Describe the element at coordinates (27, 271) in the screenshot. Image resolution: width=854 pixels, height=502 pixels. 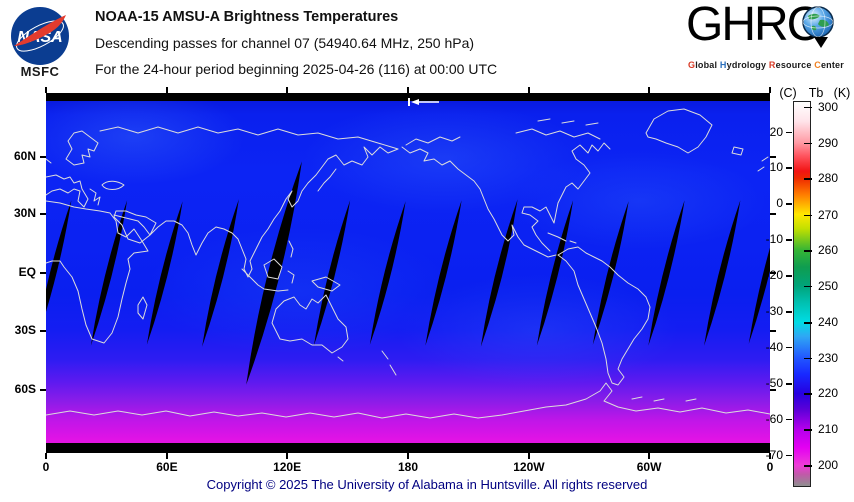
I see `latitude-label: EQ` at that location.